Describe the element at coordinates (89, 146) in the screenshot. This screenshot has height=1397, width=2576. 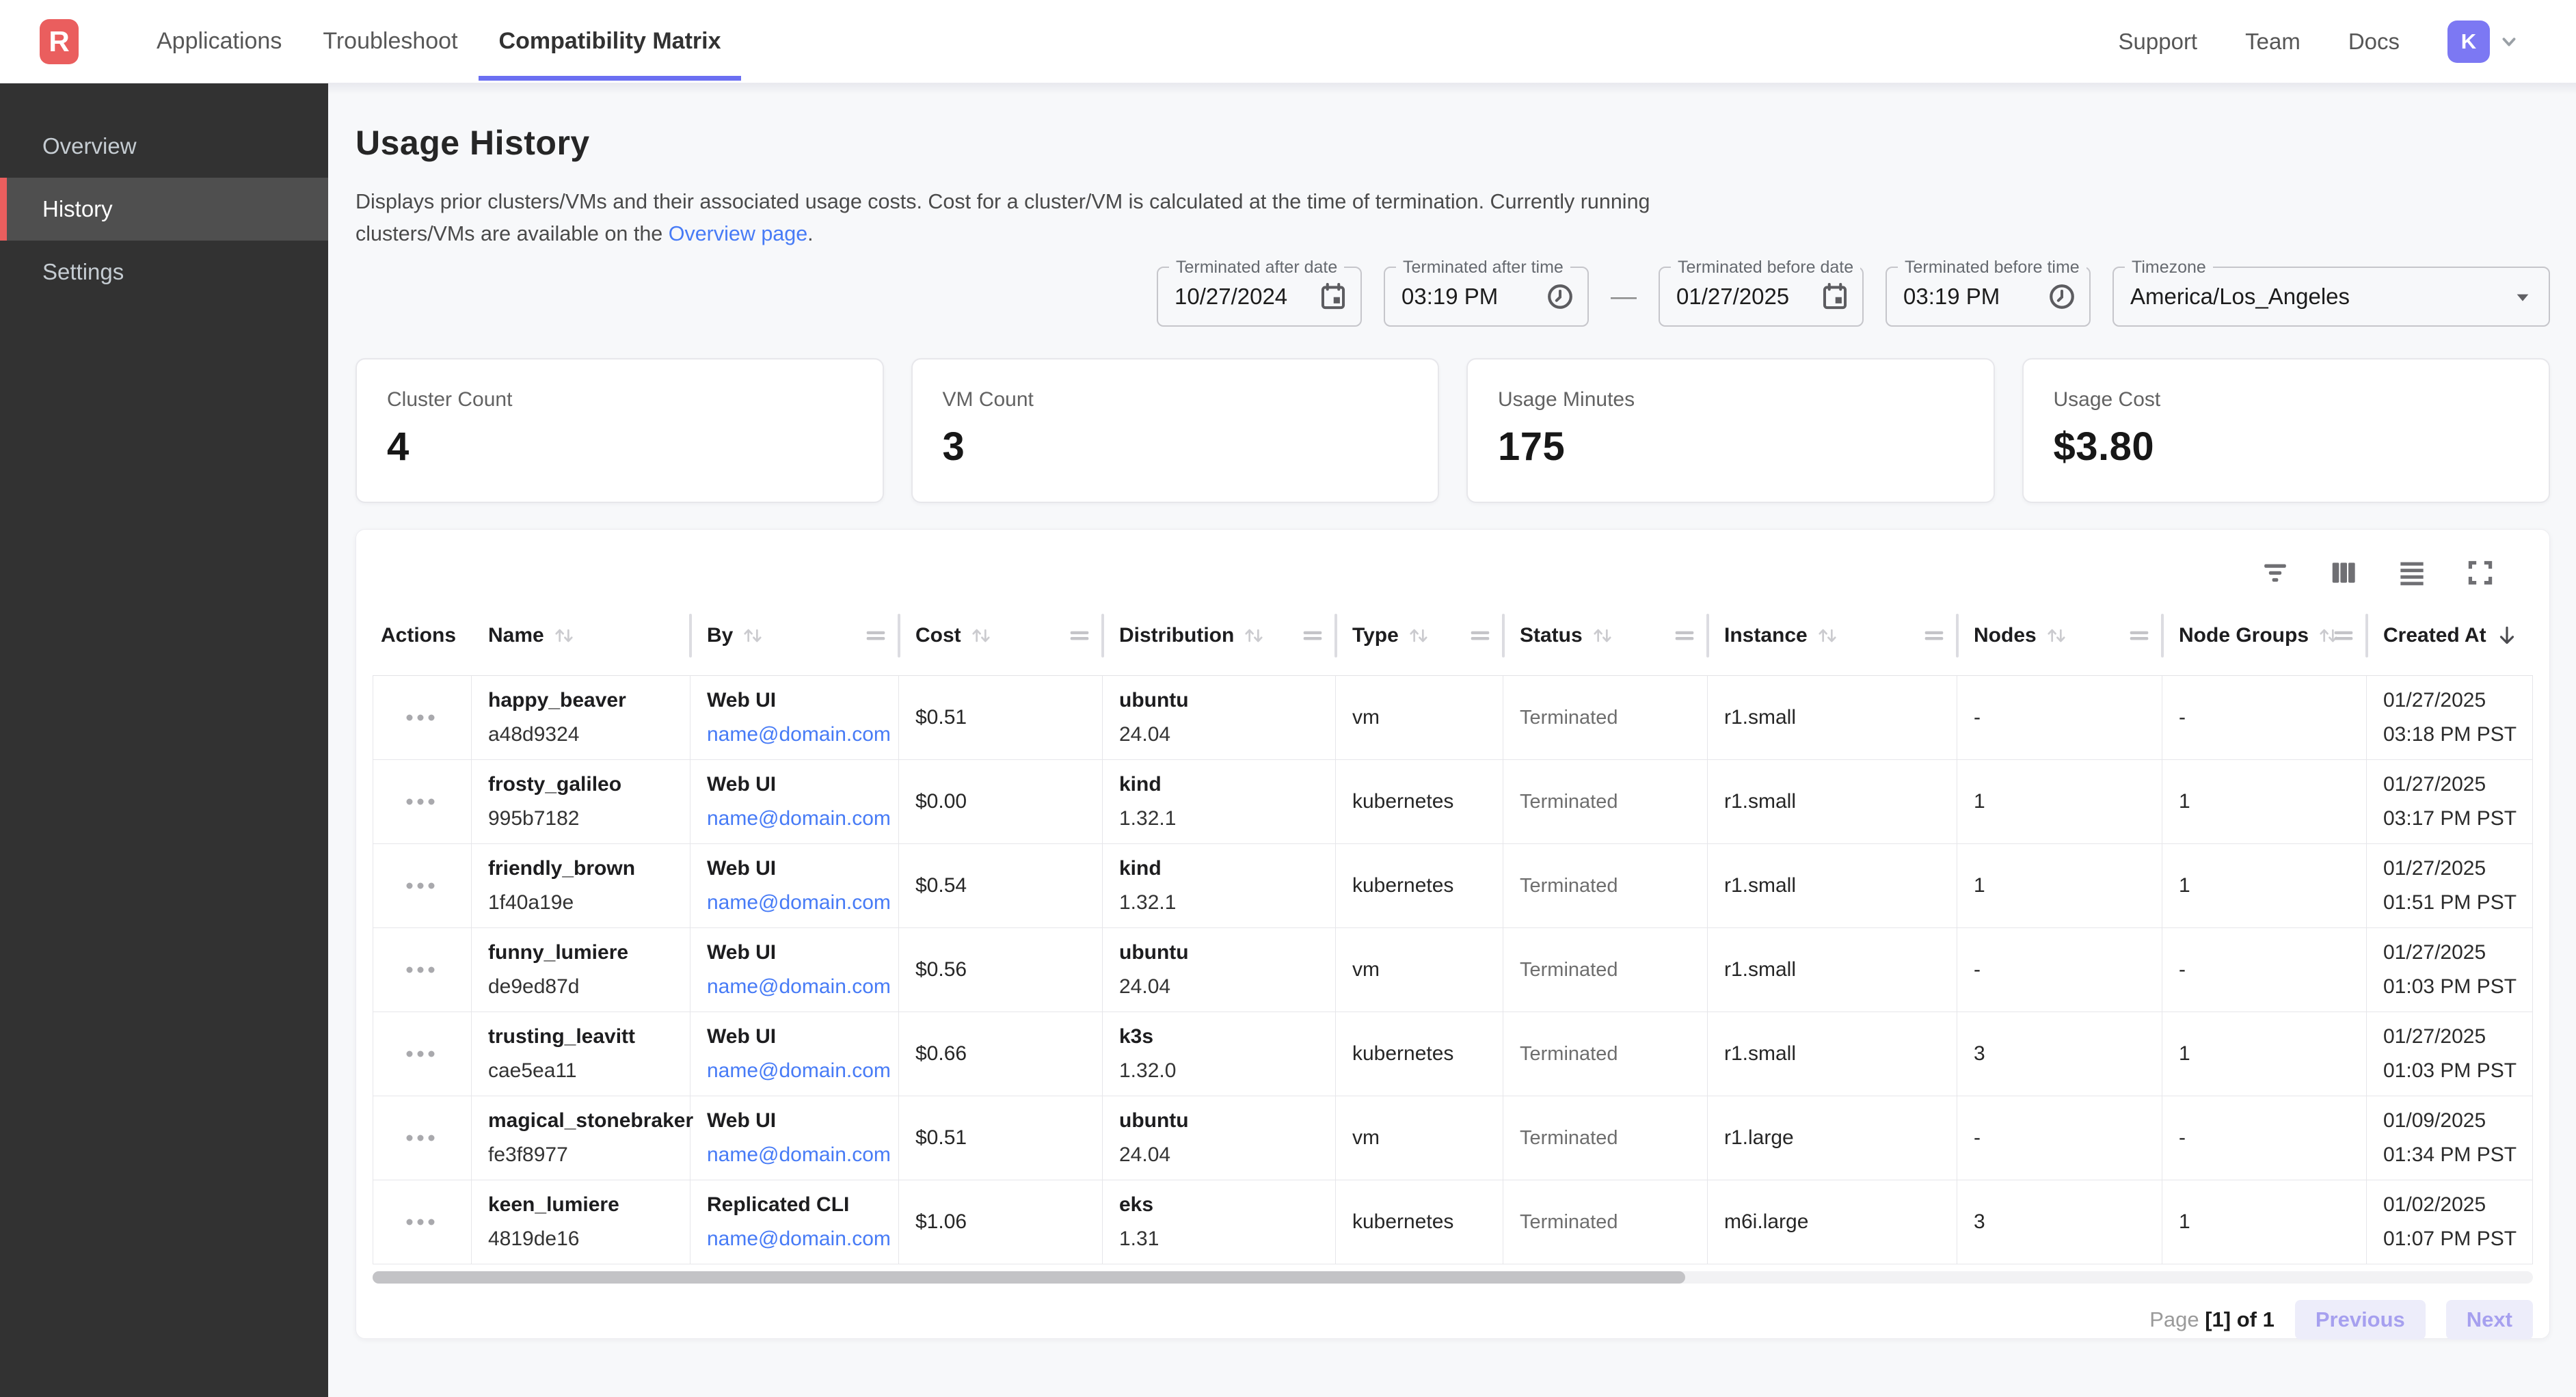
I see `sidebar-item-overview: Overview` at that location.